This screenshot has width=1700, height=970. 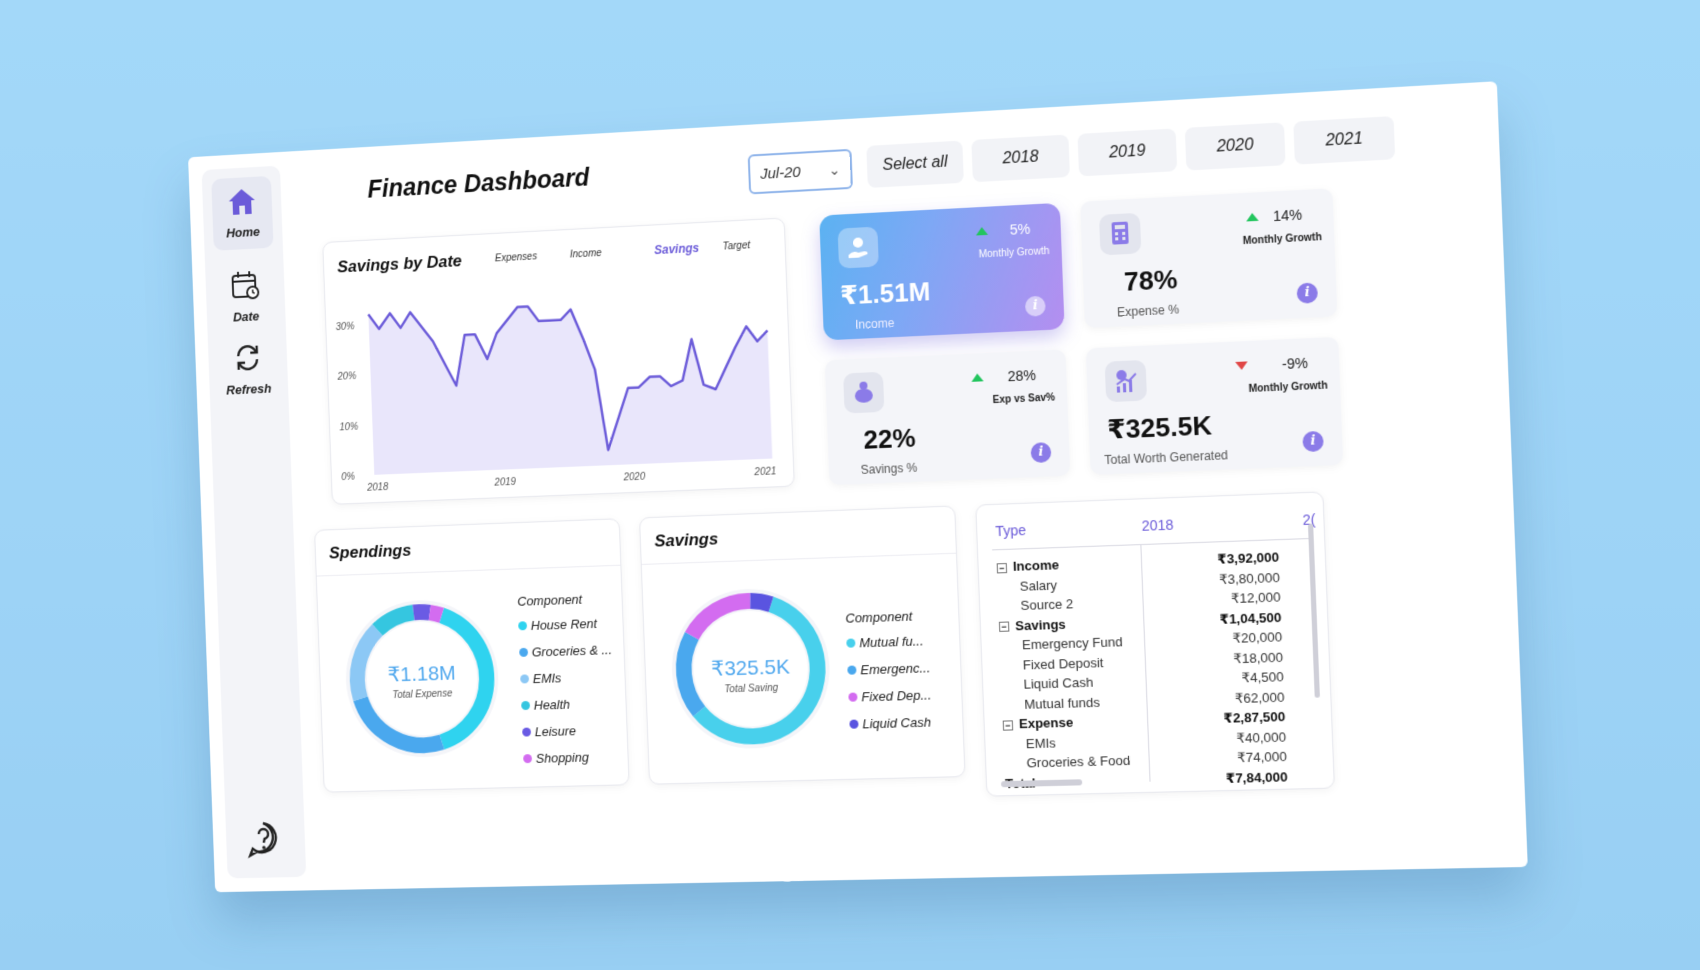 What do you see at coordinates (1127, 152) in the screenshot?
I see `year-2019-button: 2019` at bounding box center [1127, 152].